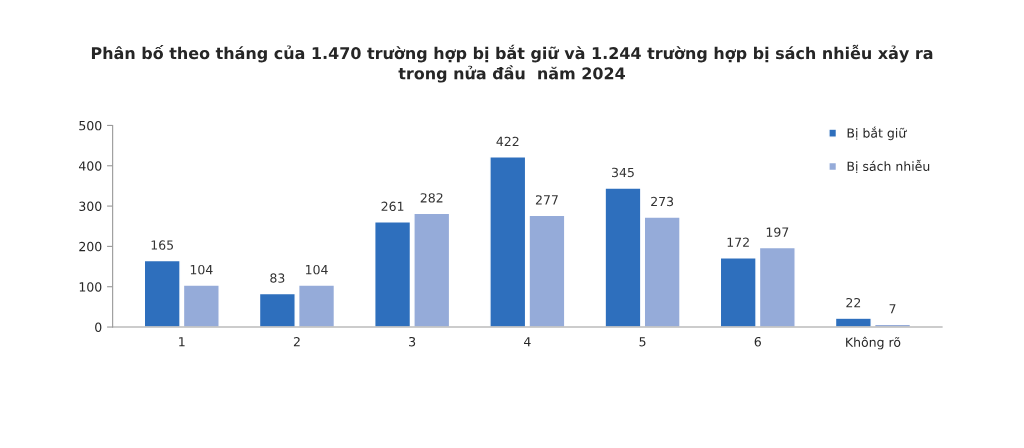 Image resolution: width=1024 pixels, height=448 pixels. Describe the element at coordinates (182, 342) in the screenshot. I see `x-tick-label: 1` at that location.